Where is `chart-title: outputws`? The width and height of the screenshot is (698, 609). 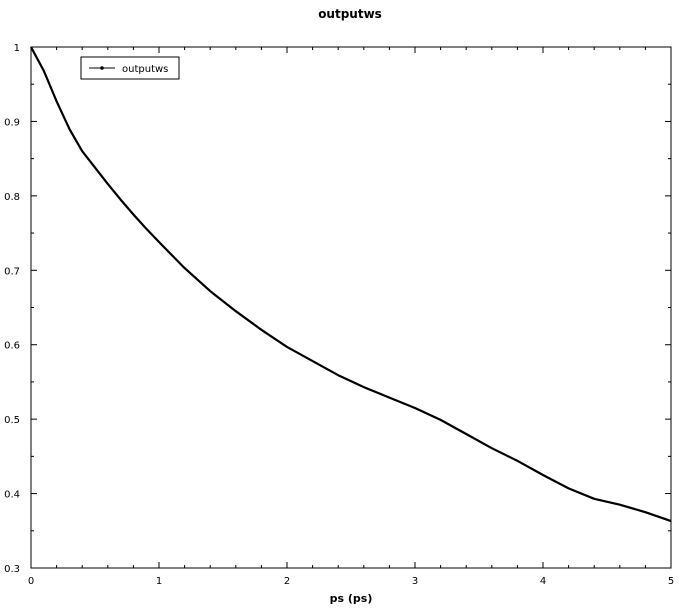 chart-title: outputws is located at coordinates (350, 14).